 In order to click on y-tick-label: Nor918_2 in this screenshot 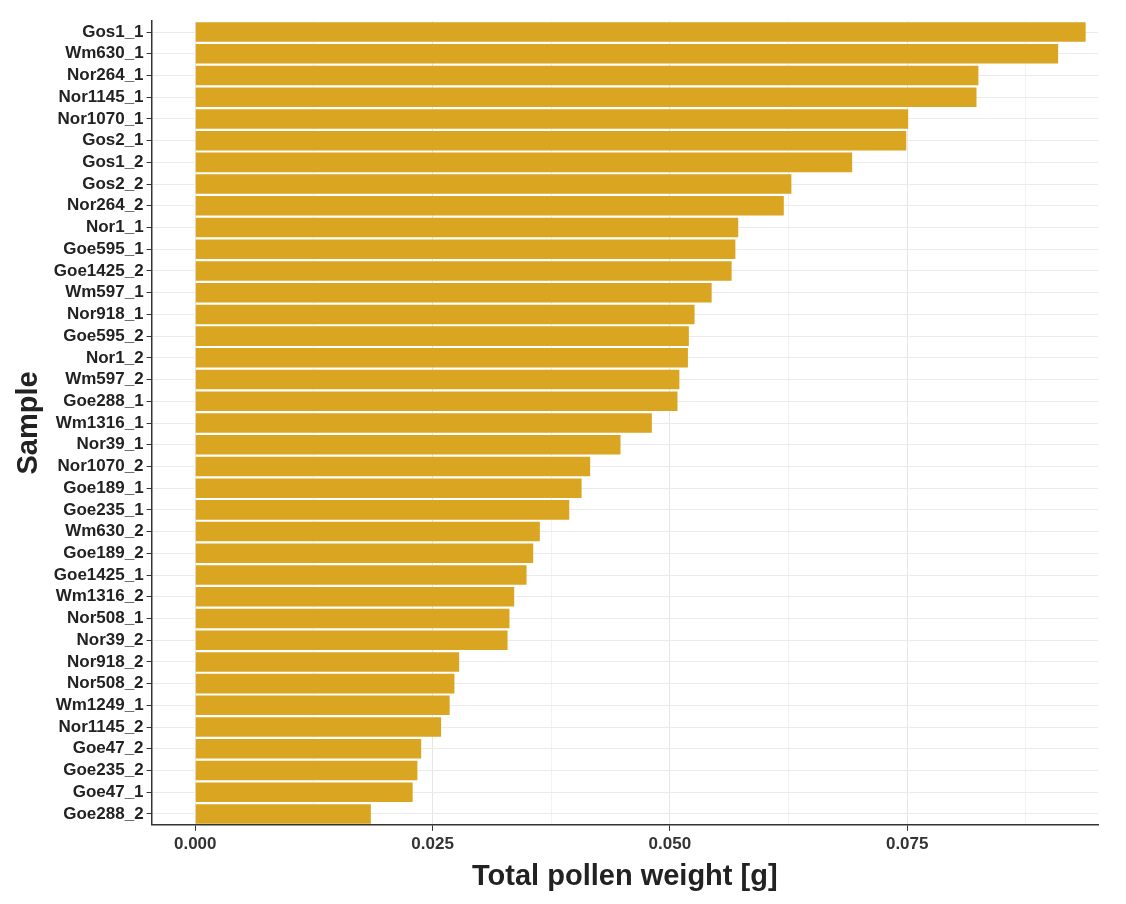, I will do `click(105, 661)`.